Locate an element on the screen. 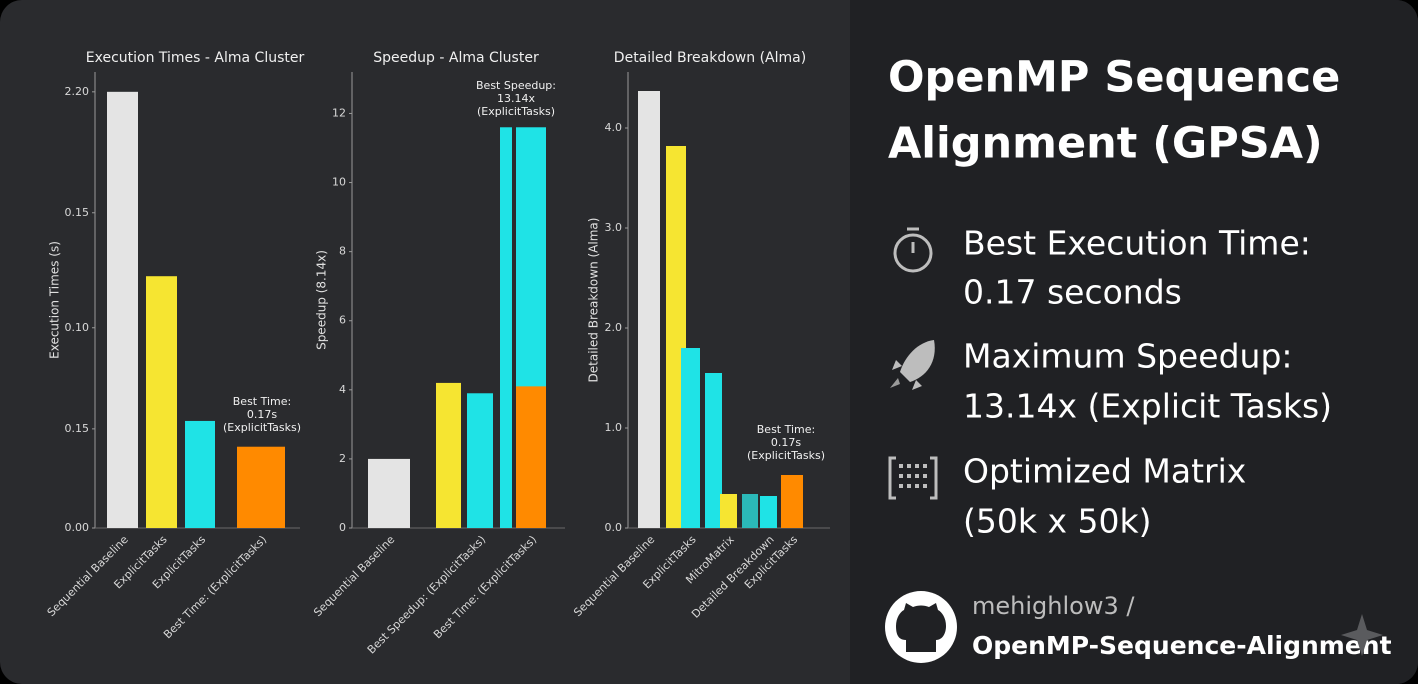  item-text: Maximum Speedup: is located at coordinates (1128, 356).